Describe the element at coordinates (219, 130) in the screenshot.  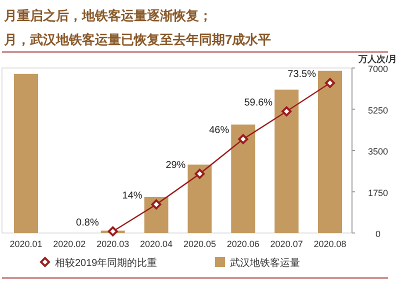
I see `data-label: 46%` at that location.